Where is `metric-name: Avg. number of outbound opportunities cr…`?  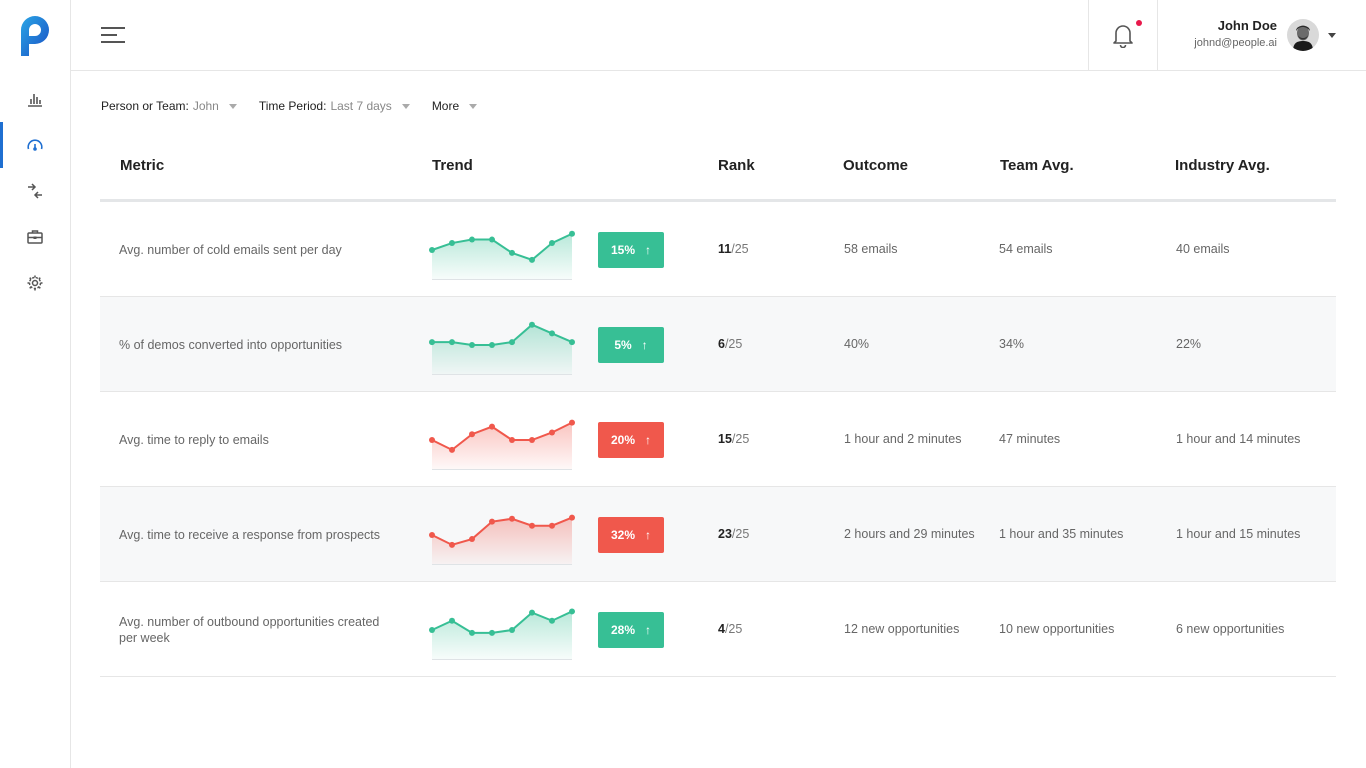 metric-name: Avg. number of outbound opportunities cr… is located at coordinates (249, 629).